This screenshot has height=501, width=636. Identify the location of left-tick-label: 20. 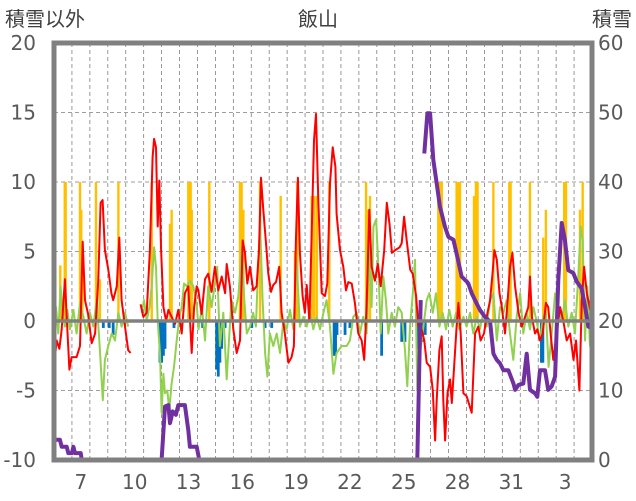
(23, 43).